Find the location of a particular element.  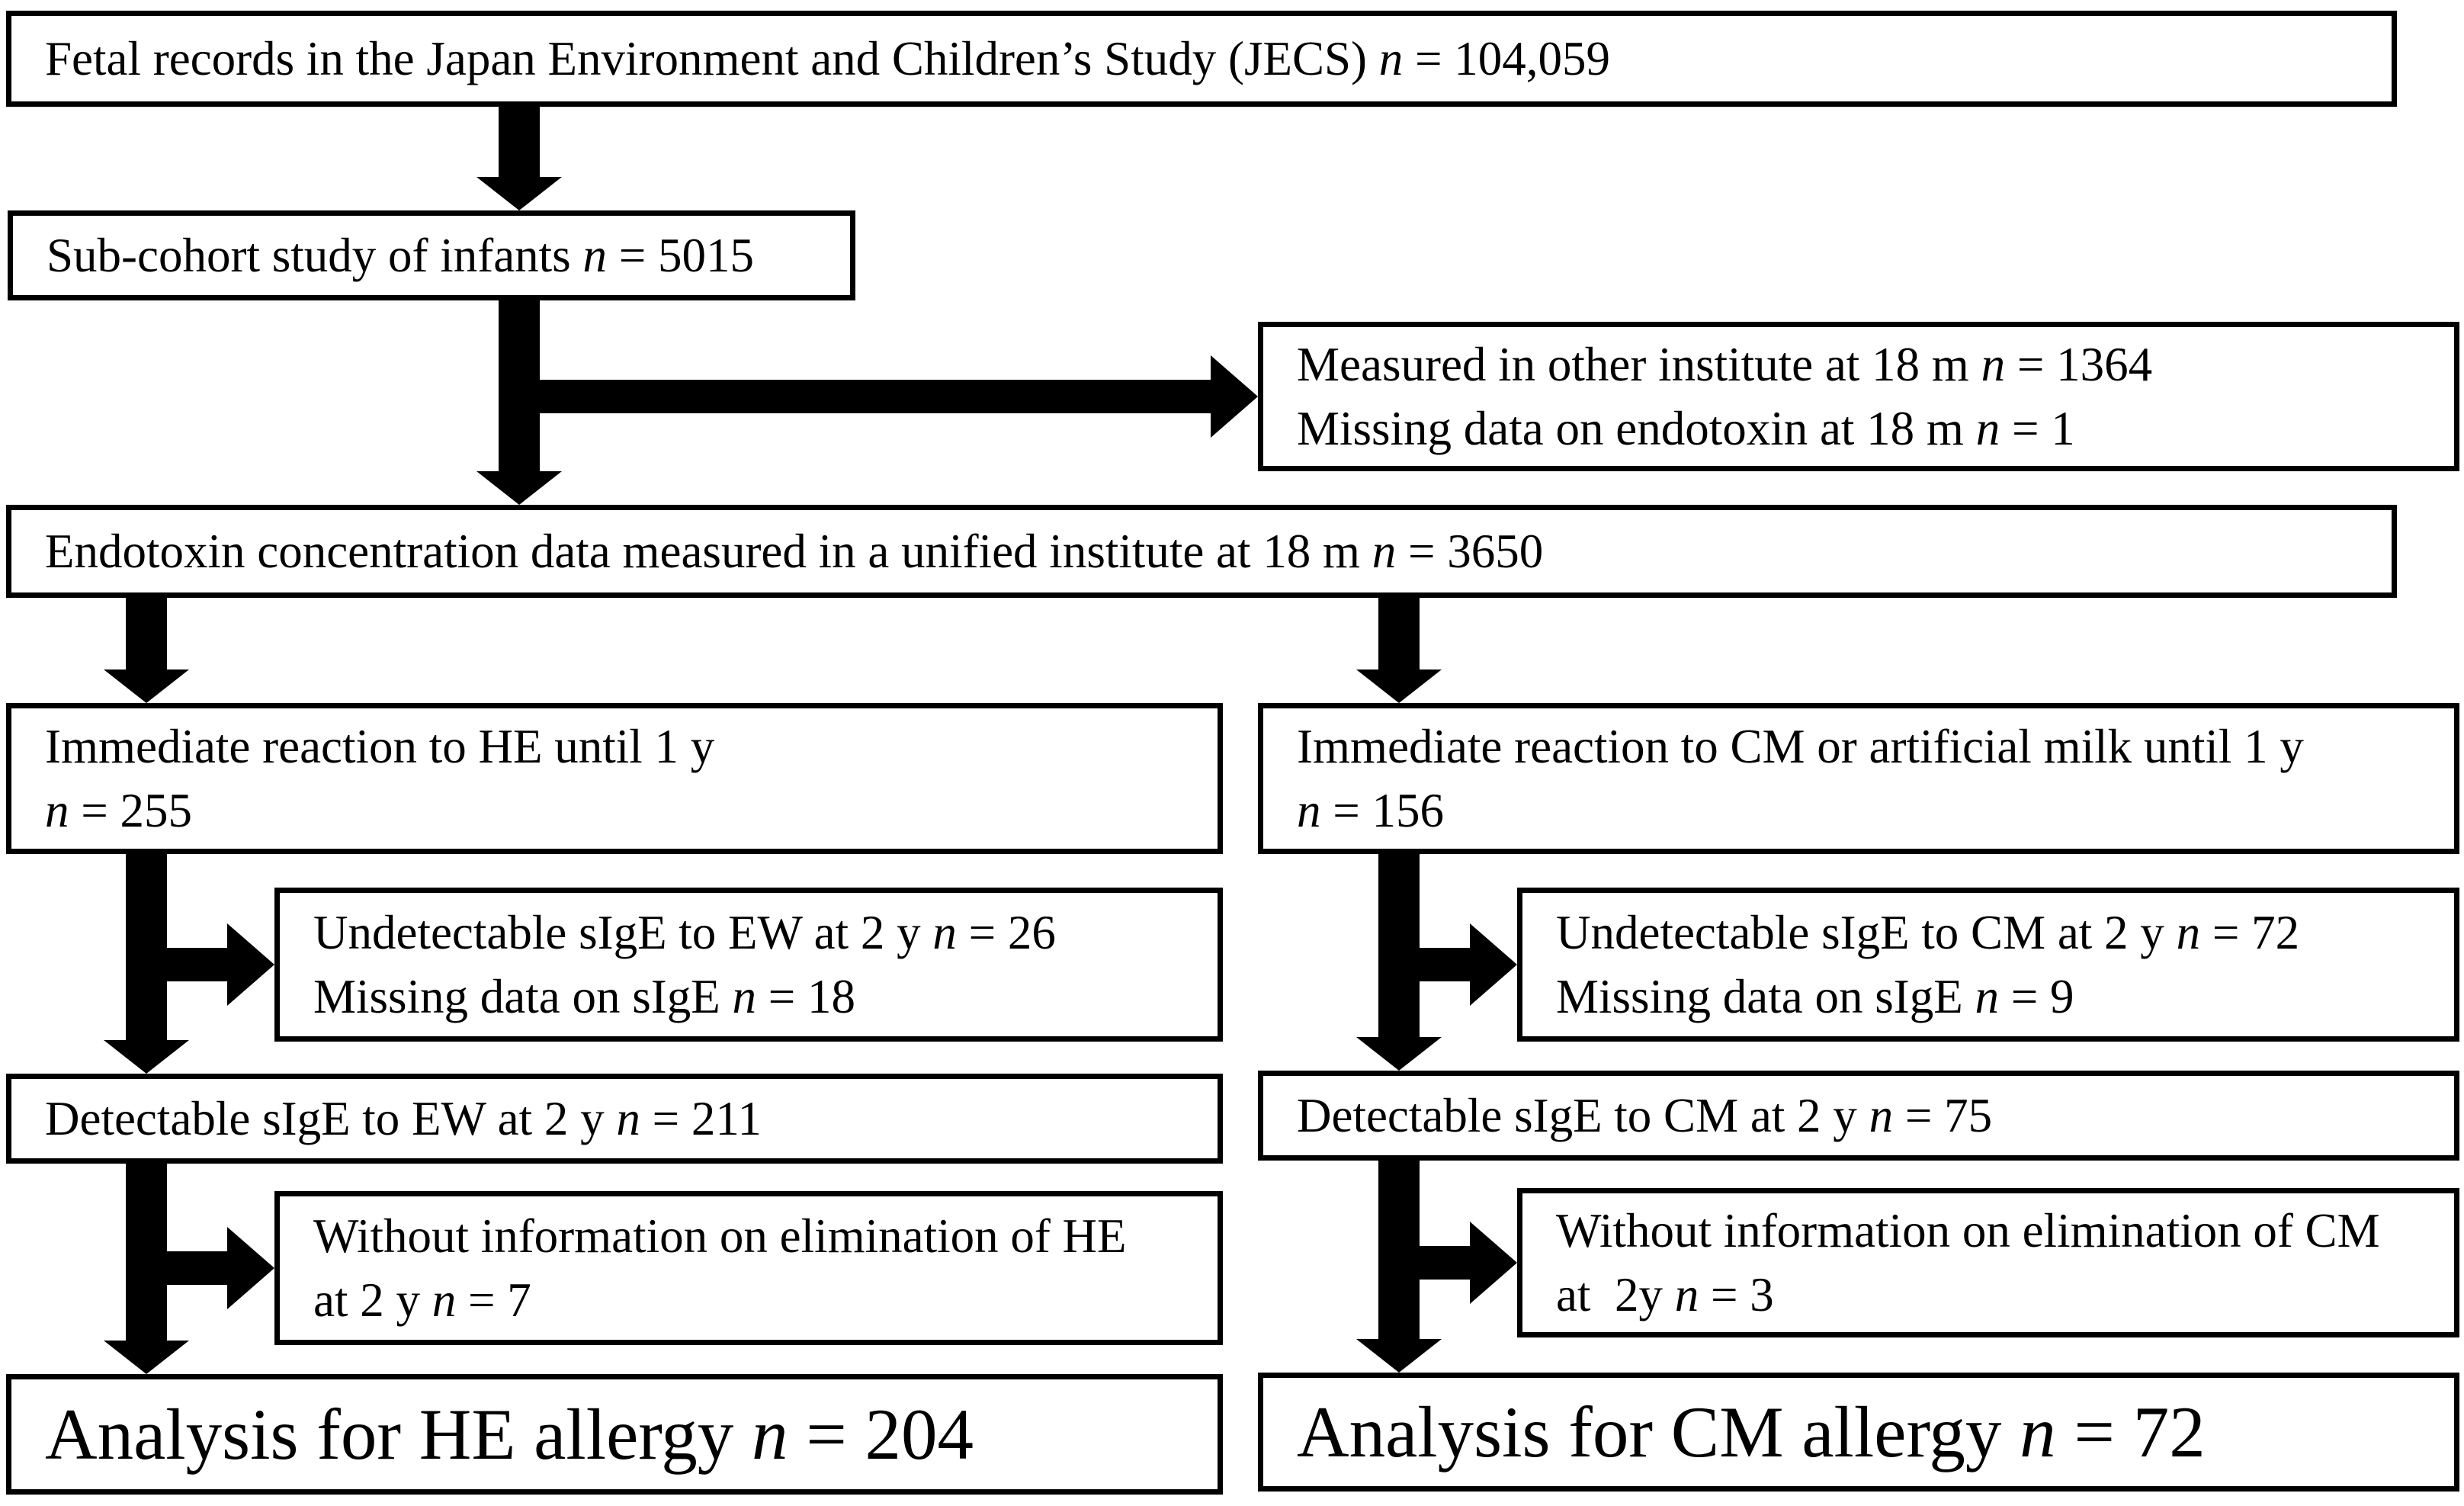

box-he-analysis: Analysis for HE allergy n = 204 is located at coordinates (615, 1434).